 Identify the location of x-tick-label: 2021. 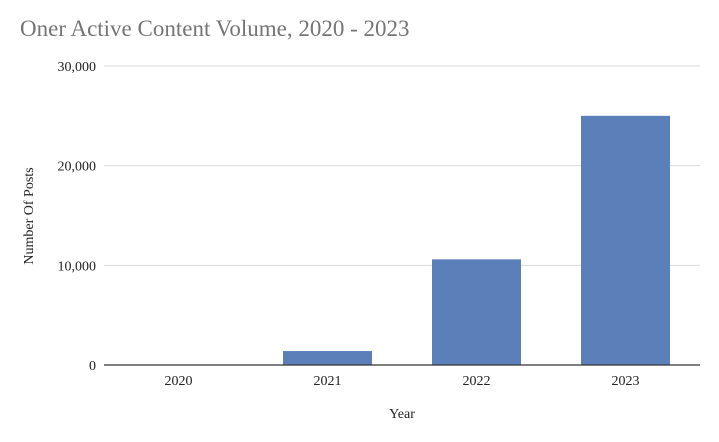
(328, 381).